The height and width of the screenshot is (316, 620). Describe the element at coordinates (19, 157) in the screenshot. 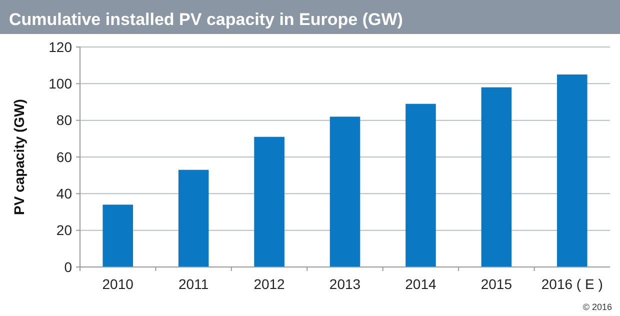

I see `y-axis-title: PV capacity (GW)` at that location.